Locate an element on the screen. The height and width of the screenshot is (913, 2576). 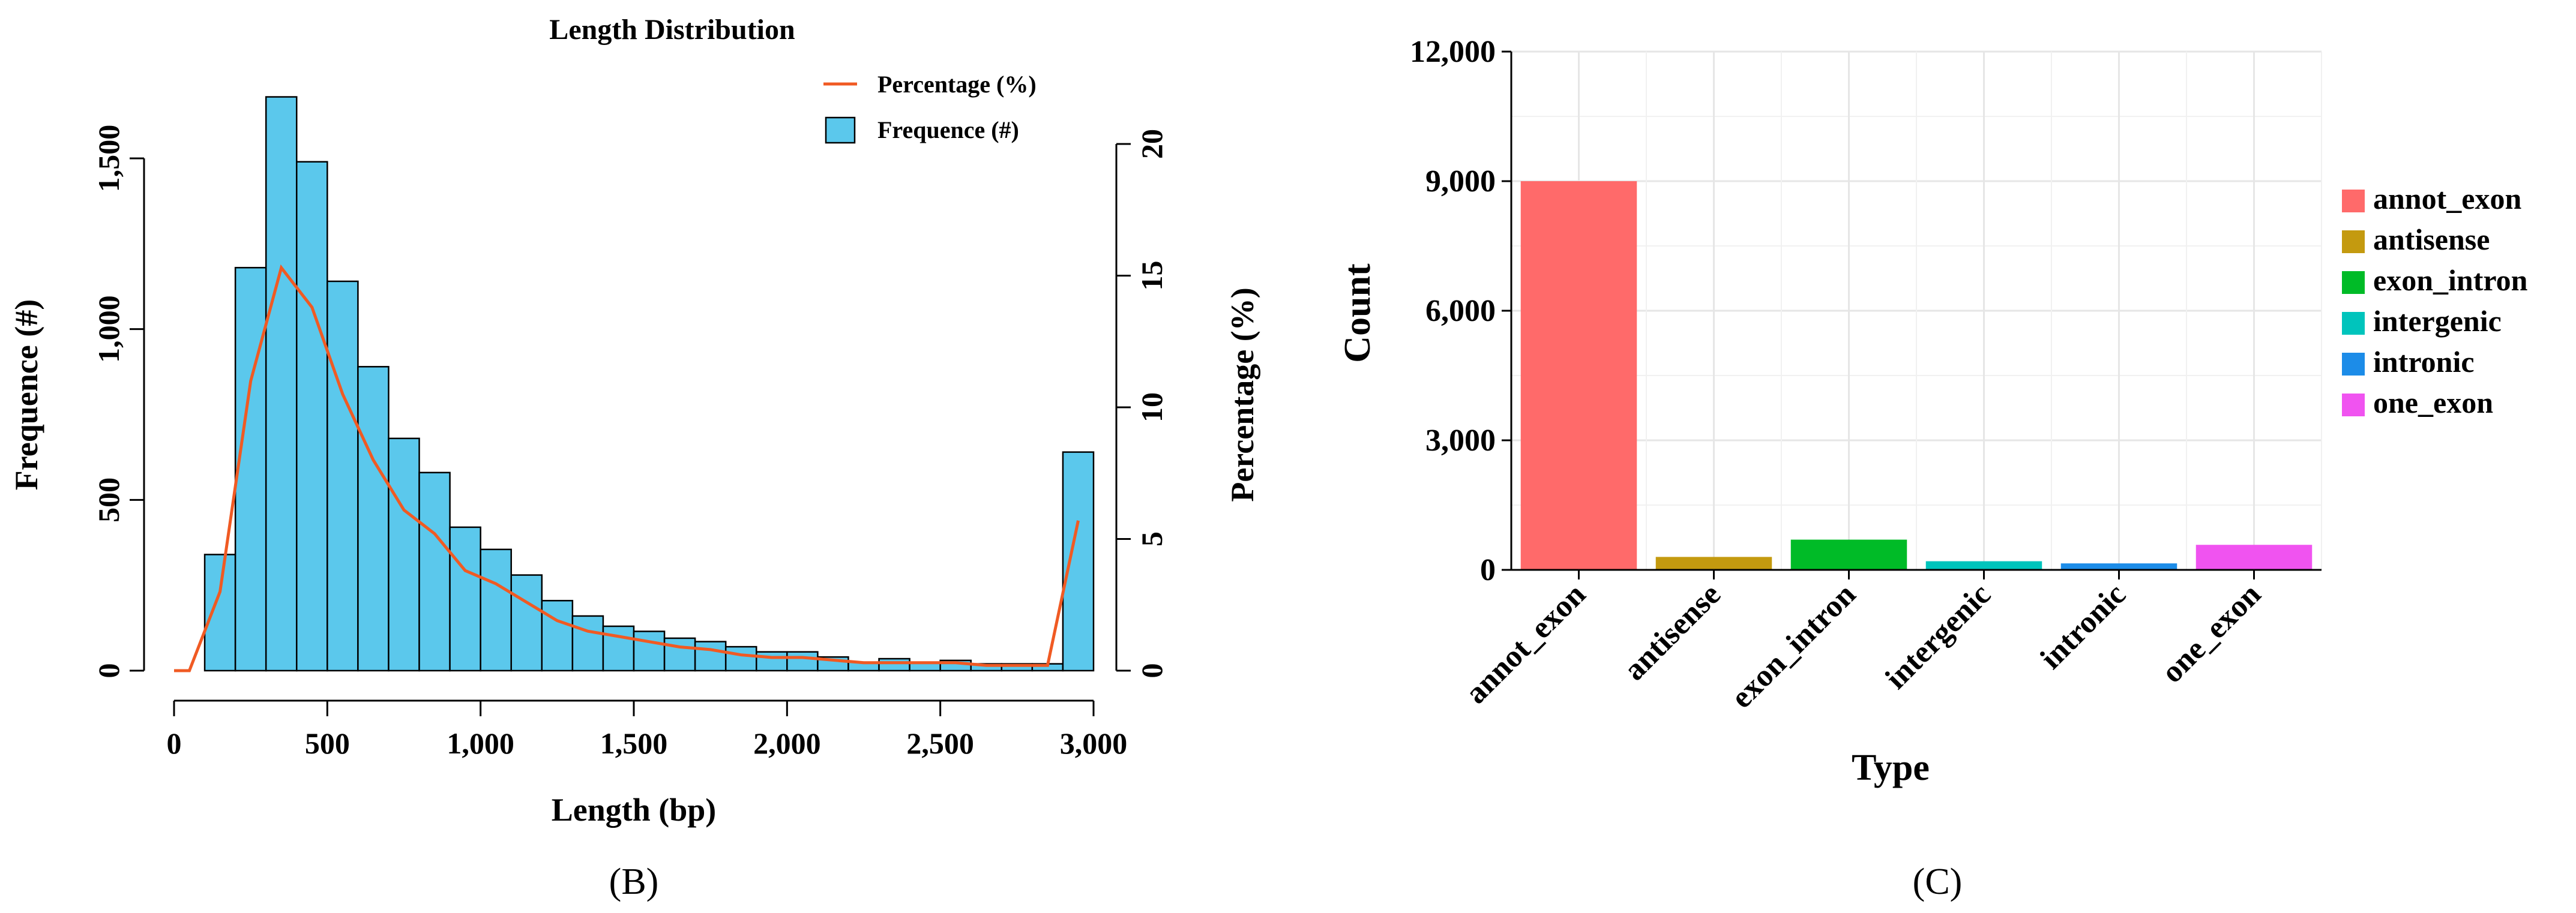
x-tick-label: antisense is located at coordinates (1672, 632).